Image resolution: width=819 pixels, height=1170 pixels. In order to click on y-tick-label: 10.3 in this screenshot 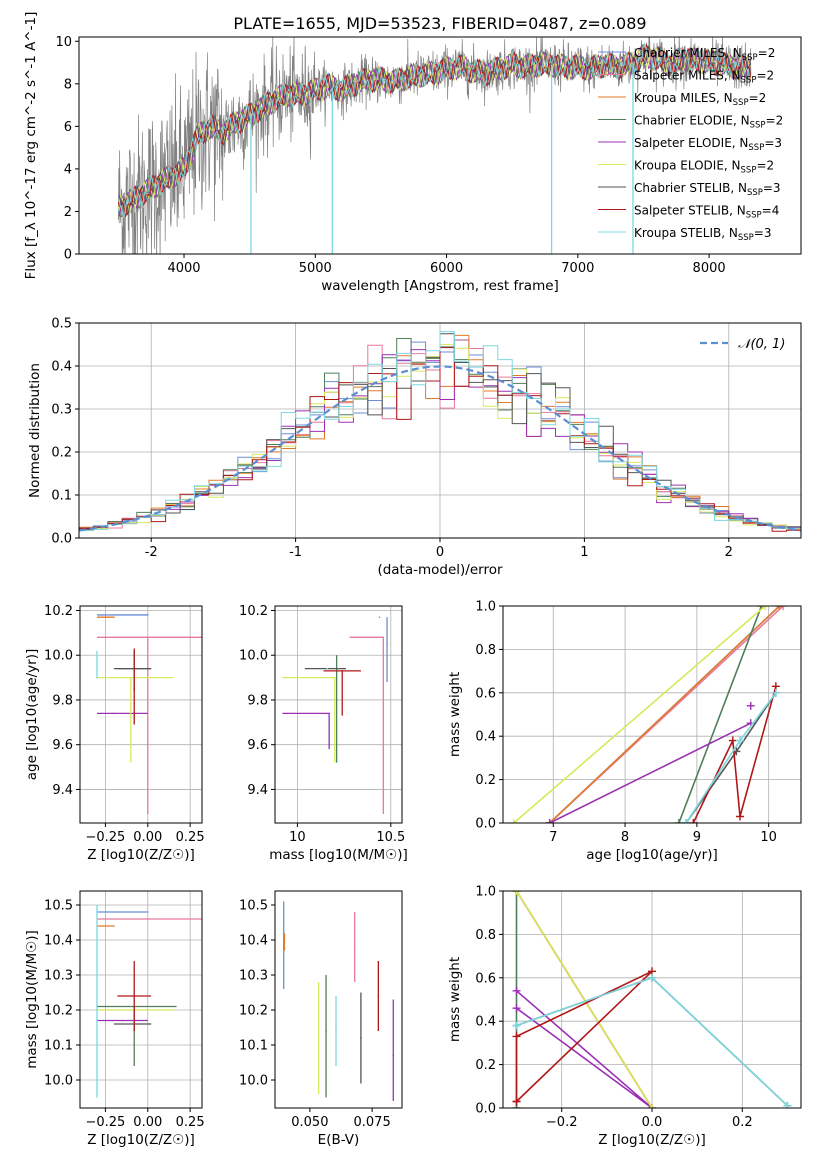, I will do `click(58, 976)`.